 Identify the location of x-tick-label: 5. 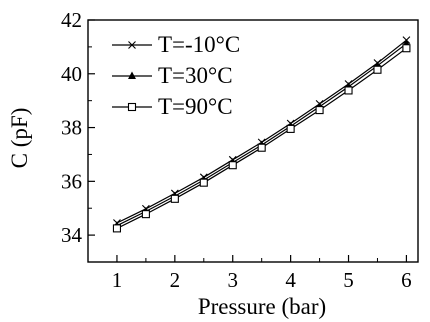
(348, 280).